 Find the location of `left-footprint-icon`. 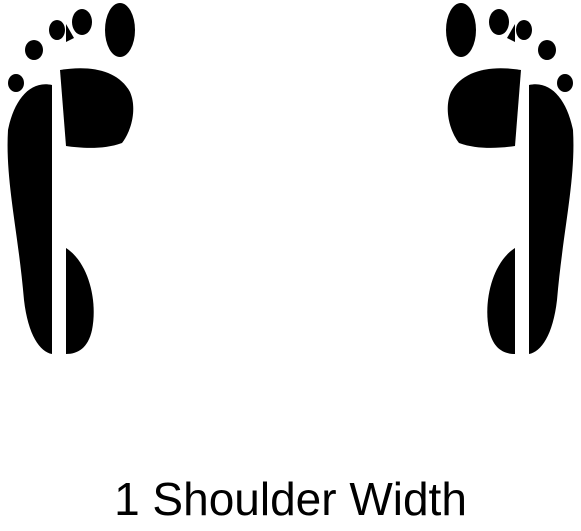

left-footprint-icon is located at coordinates (71, 178).